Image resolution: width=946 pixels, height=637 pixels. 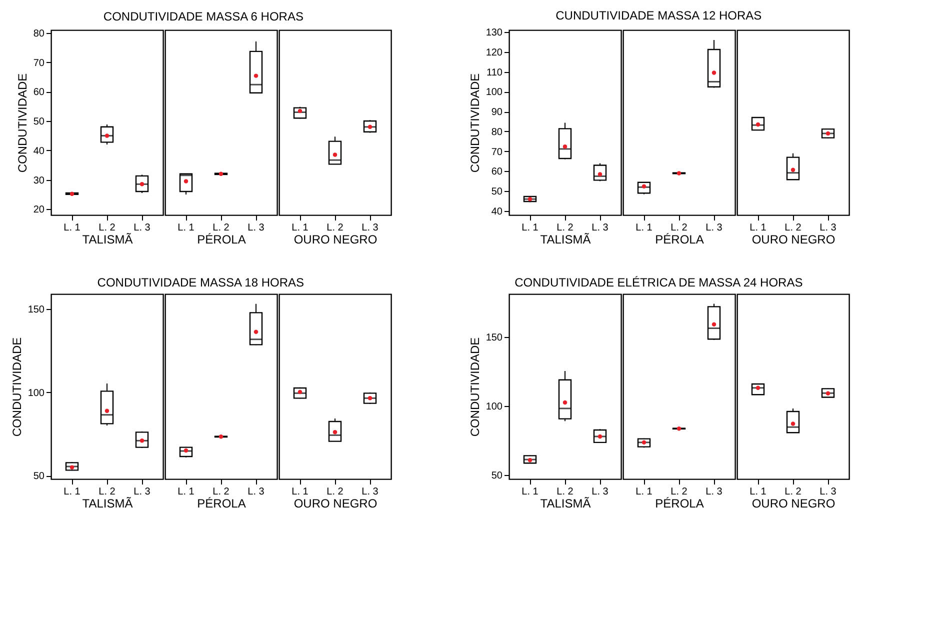 What do you see at coordinates (39, 180) in the screenshot?
I see `y-tick-label: 30` at bounding box center [39, 180].